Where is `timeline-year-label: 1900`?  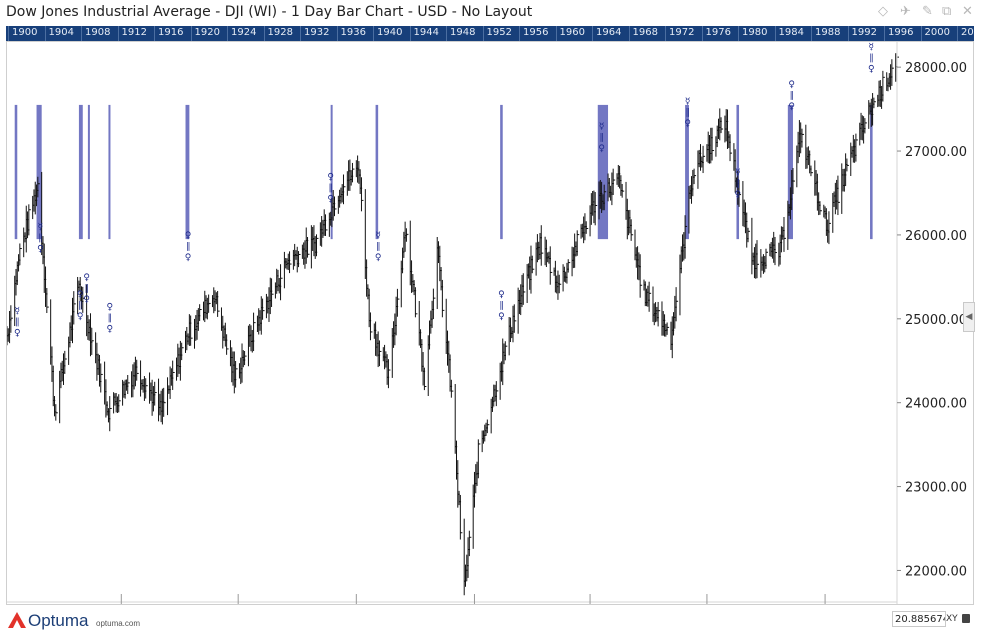
timeline-year-label: 1900 is located at coordinates (25, 32).